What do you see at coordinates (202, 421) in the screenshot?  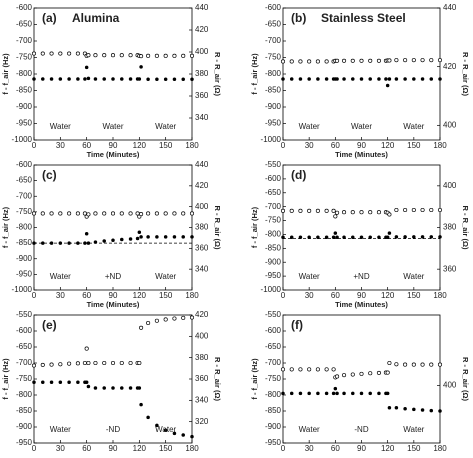 I see `y2-tick-label: 320` at bounding box center [202, 421].